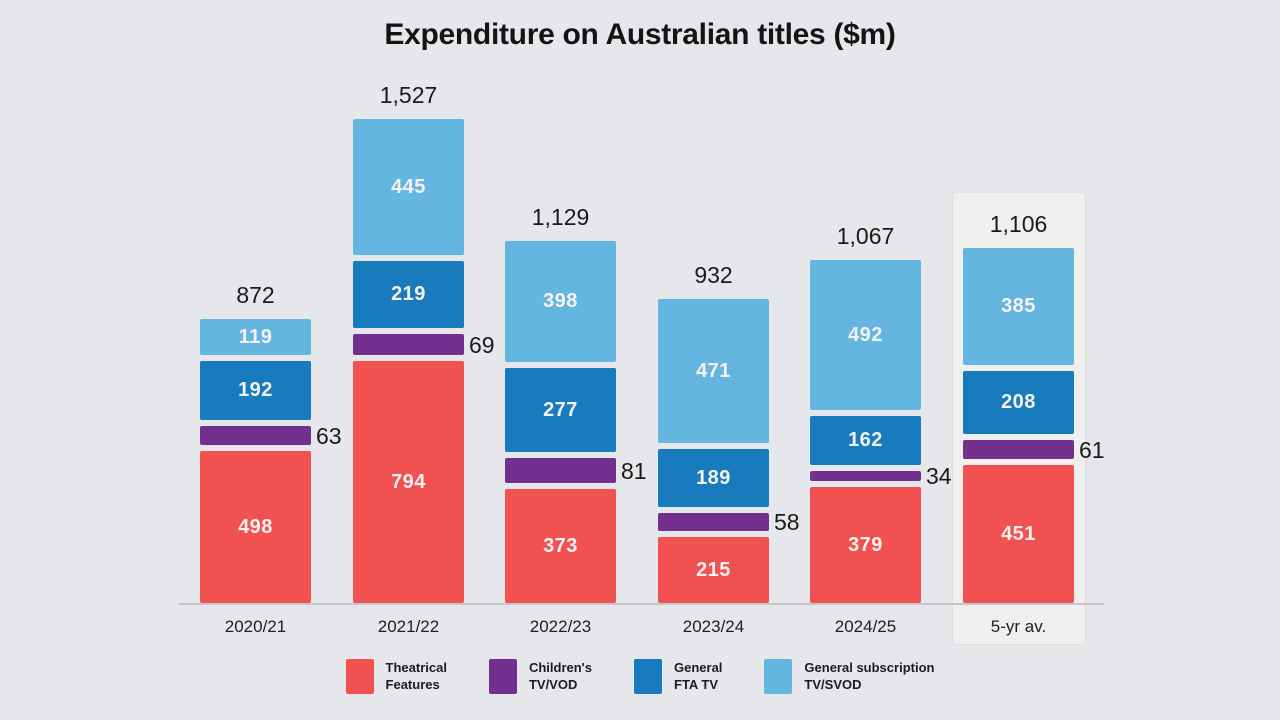 This screenshot has height=720, width=1280. I want to click on total-label-5-yr-av: 1,106, so click(1018, 224).